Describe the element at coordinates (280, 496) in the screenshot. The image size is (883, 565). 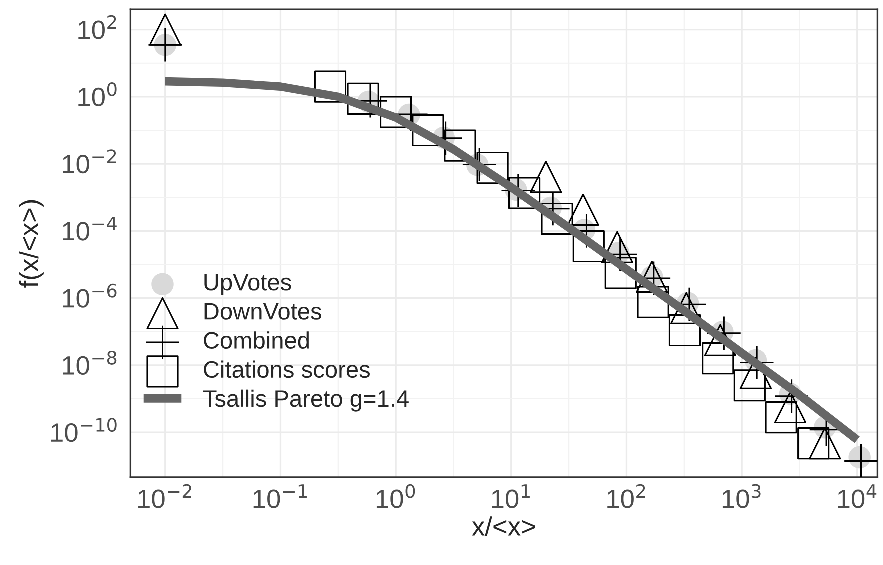
I see `x-tick-label: 10$^{−1}$` at that location.